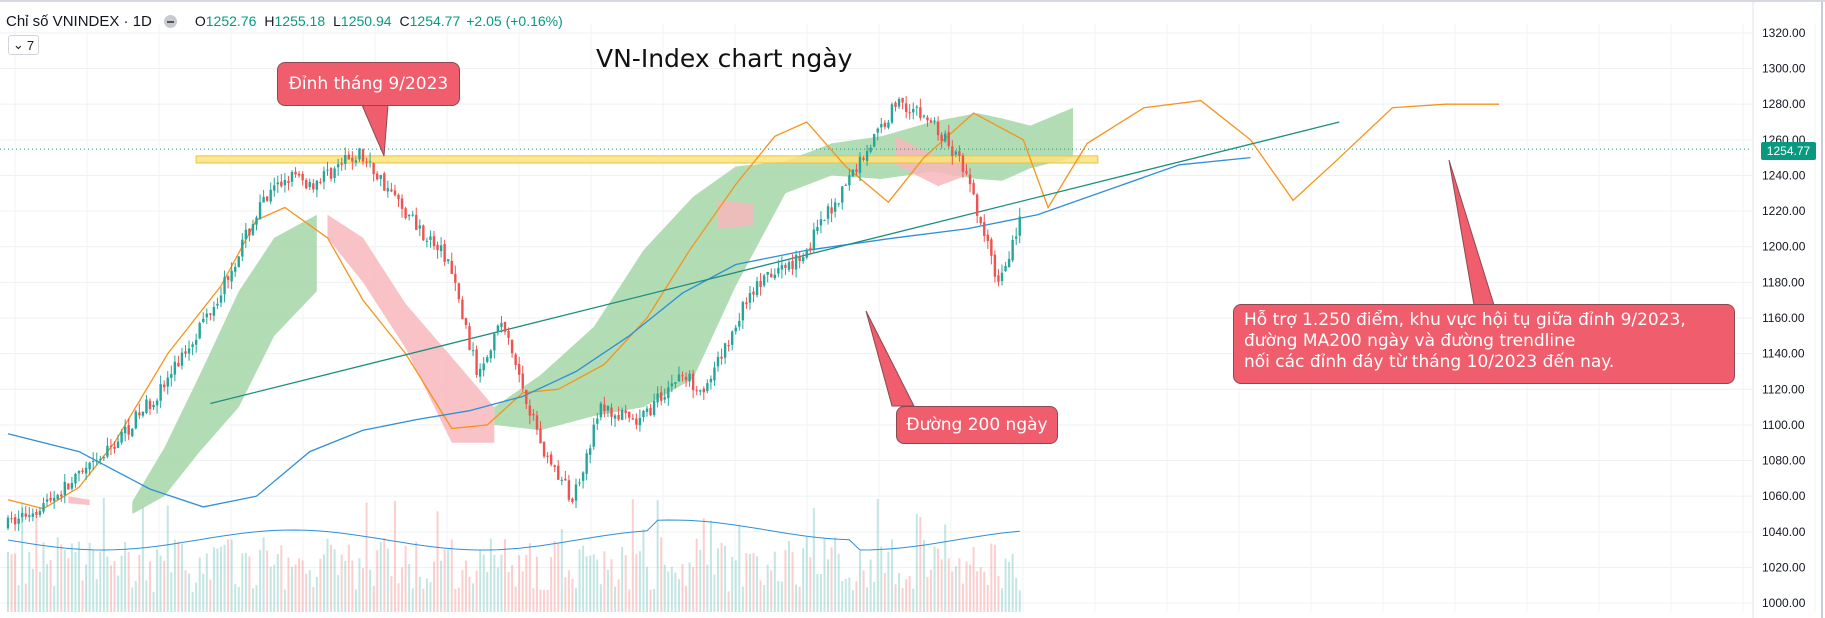  I want to click on collapse-legend-icon, so click(170, 21).